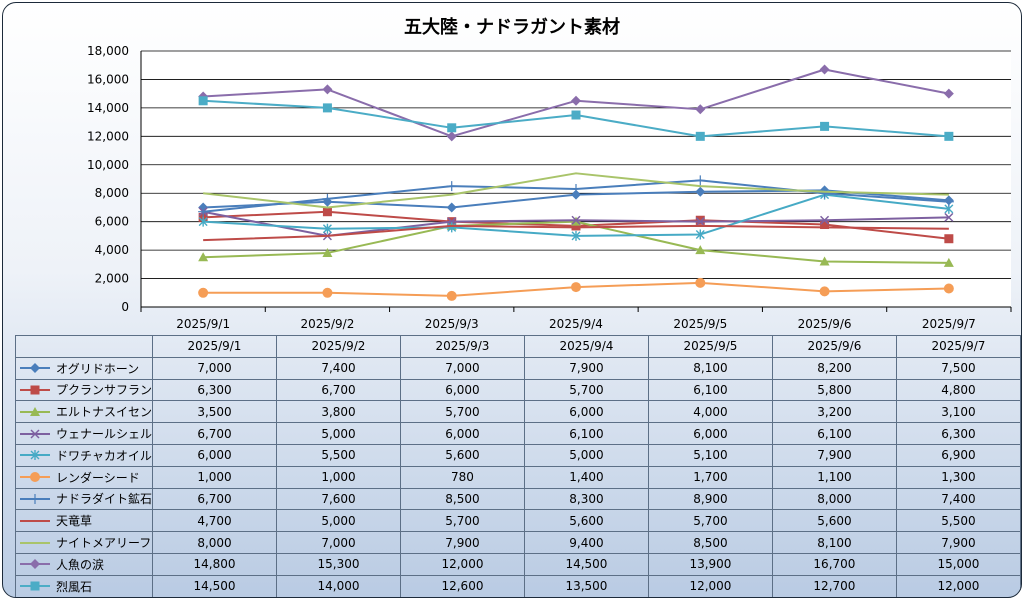  I want to click on table-cell: 13,900, so click(710, 564).